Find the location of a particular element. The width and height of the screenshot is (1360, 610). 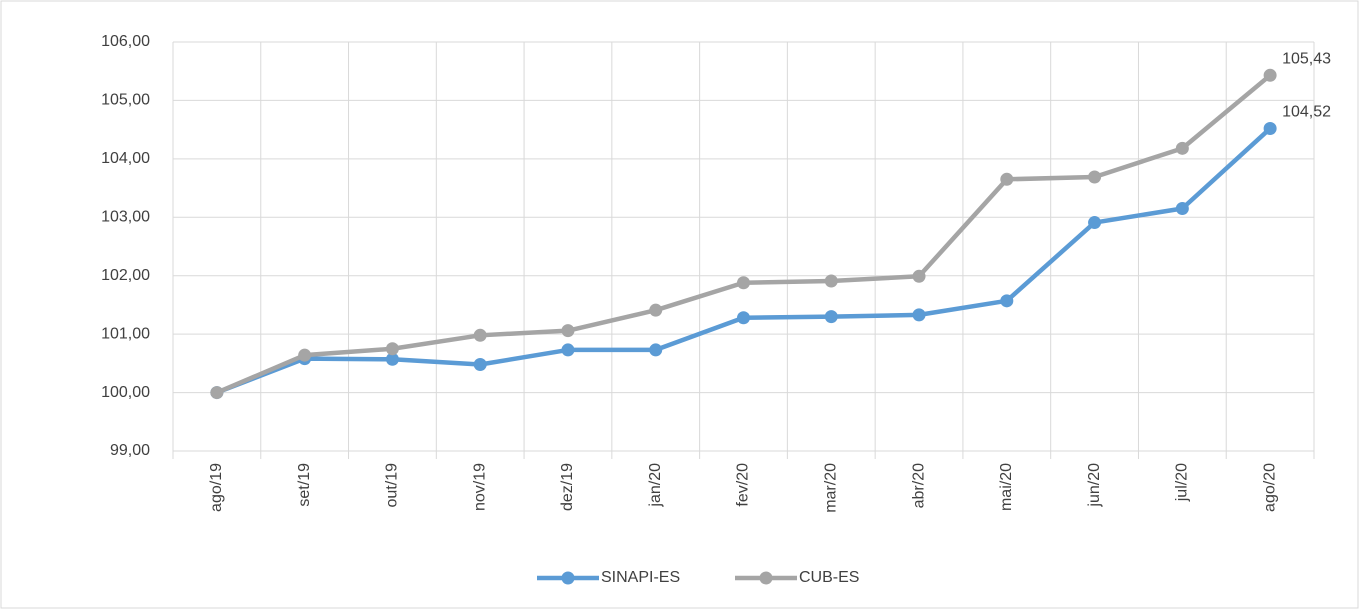

y-tick-label: 106,00 is located at coordinates (125, 41).